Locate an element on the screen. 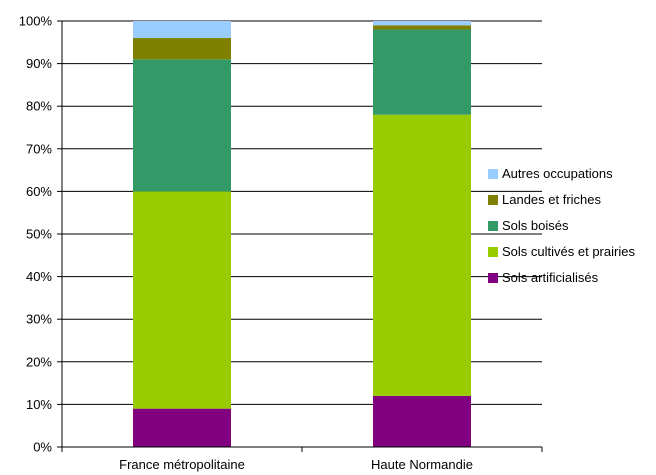  y-tick-label: 30% is located at coordinates (39, 319).